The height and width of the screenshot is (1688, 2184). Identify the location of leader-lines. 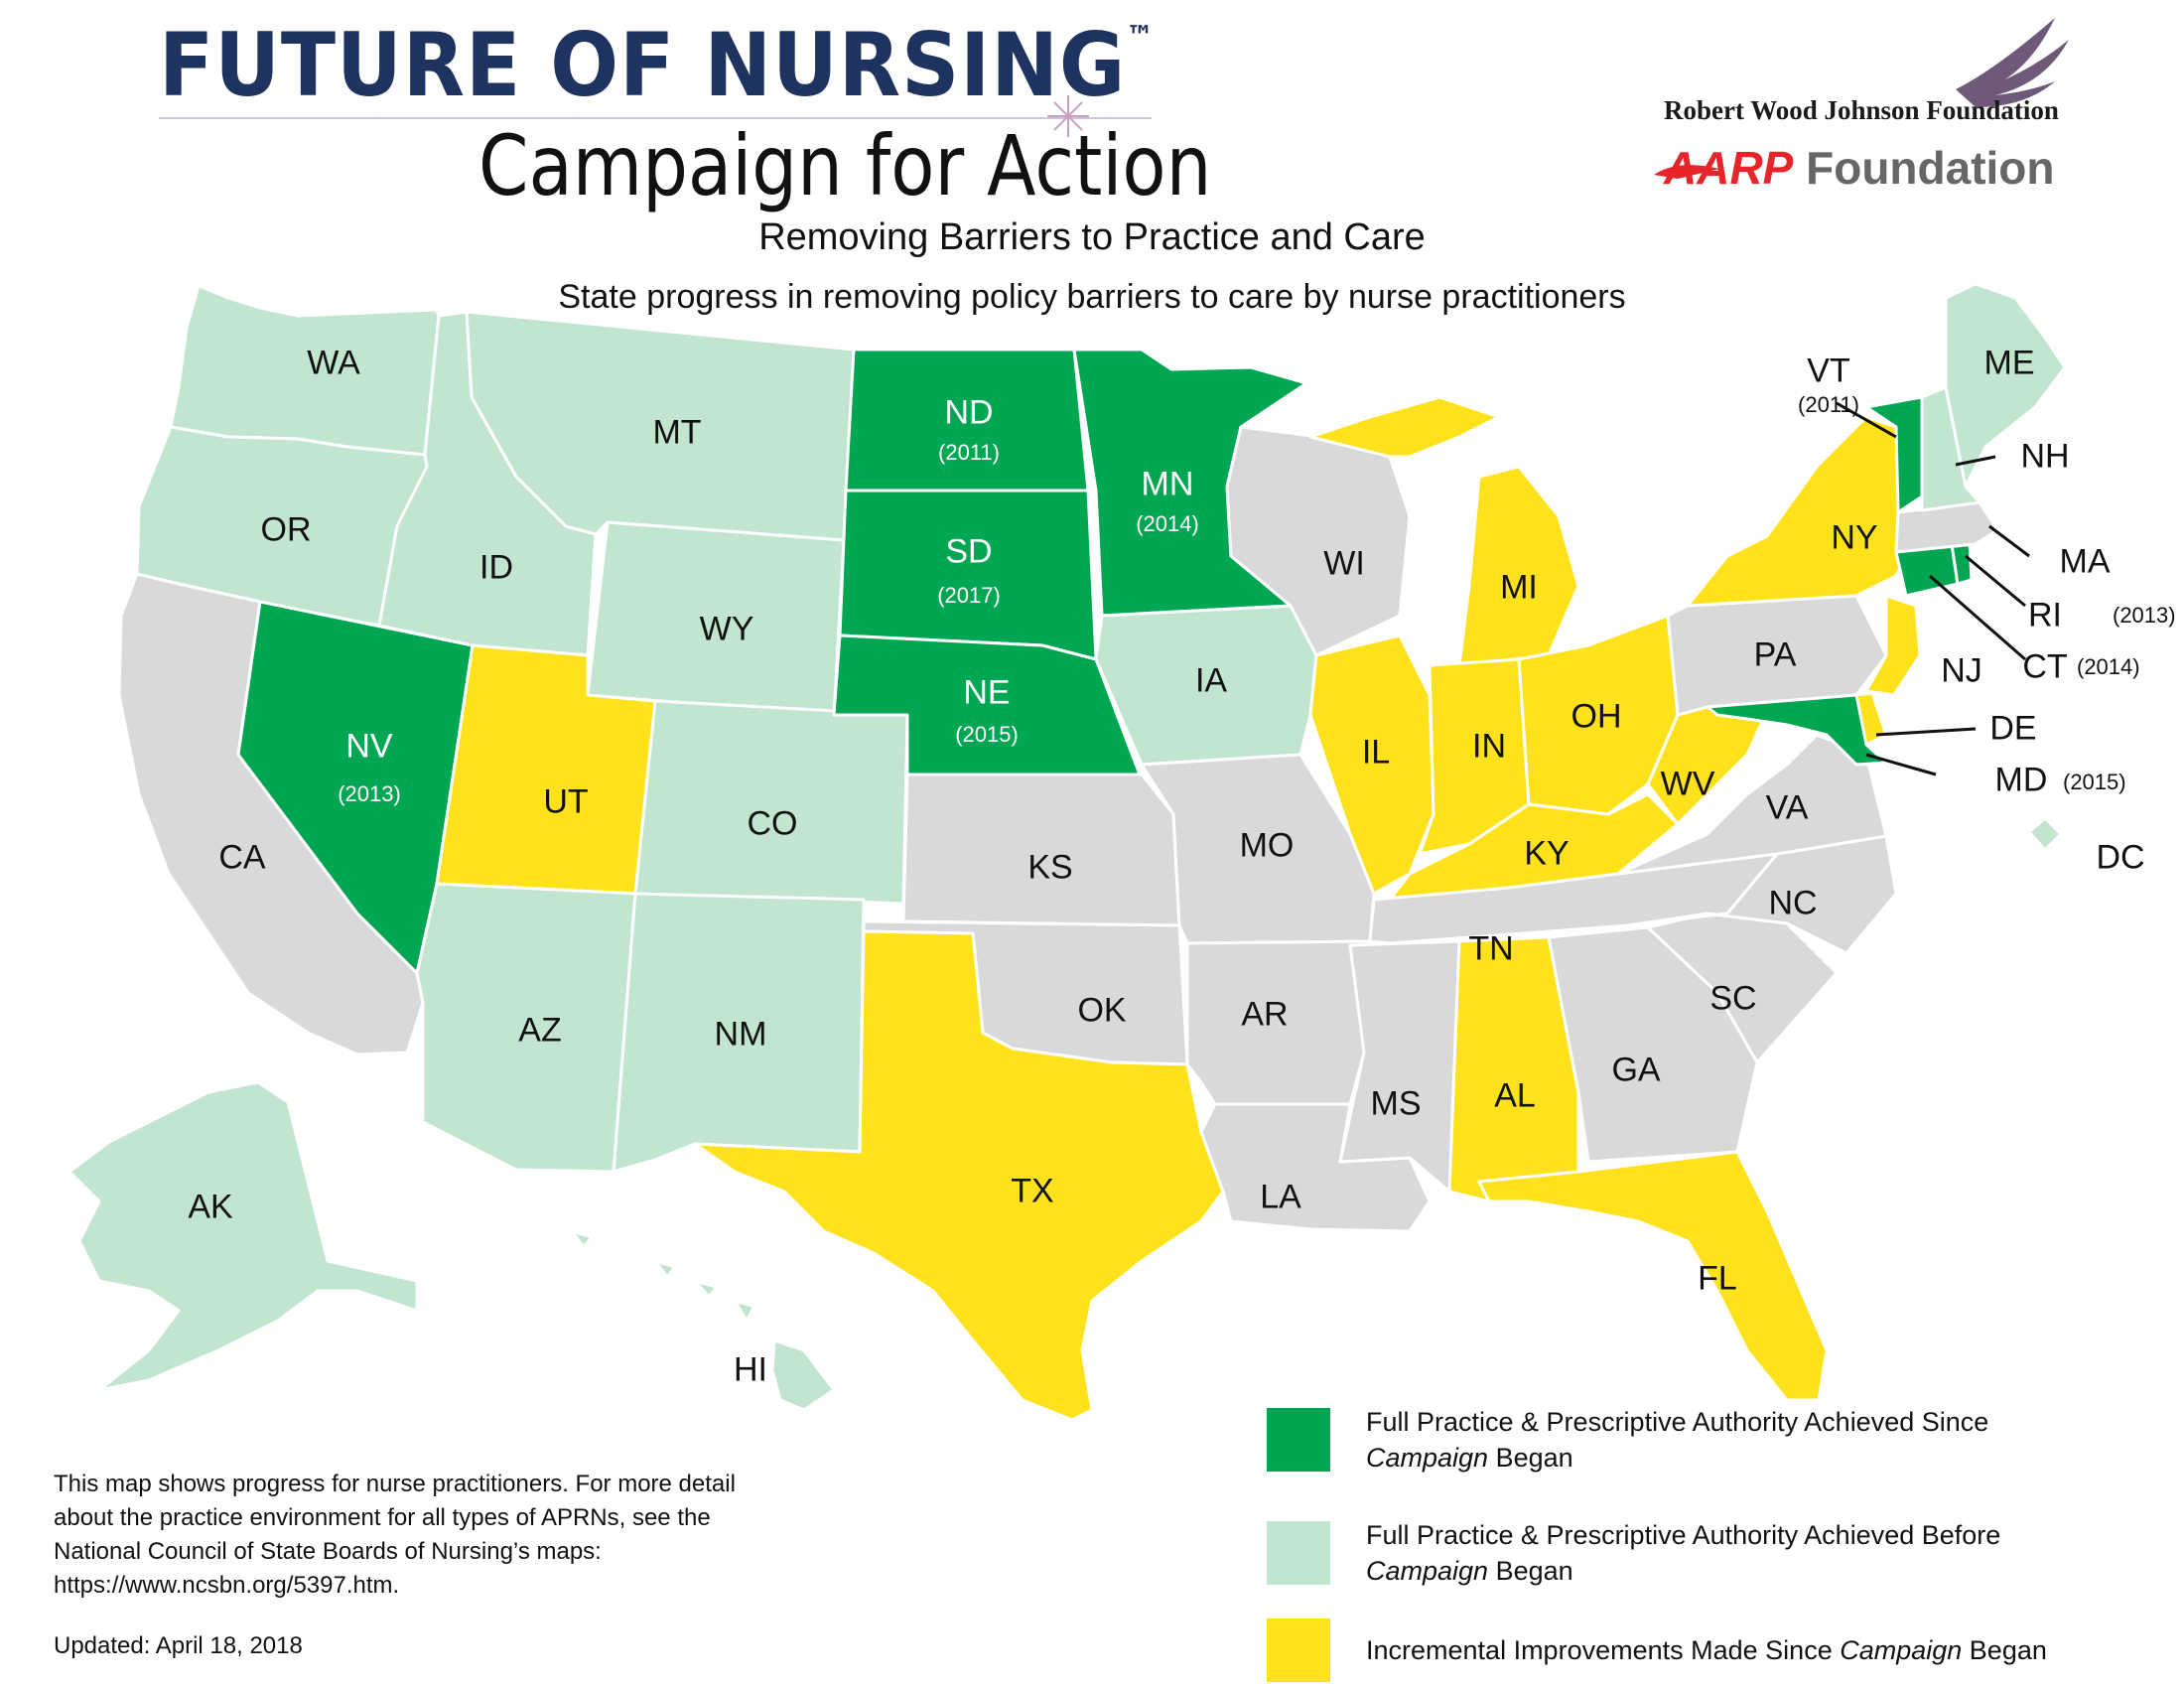
(1933, 588).